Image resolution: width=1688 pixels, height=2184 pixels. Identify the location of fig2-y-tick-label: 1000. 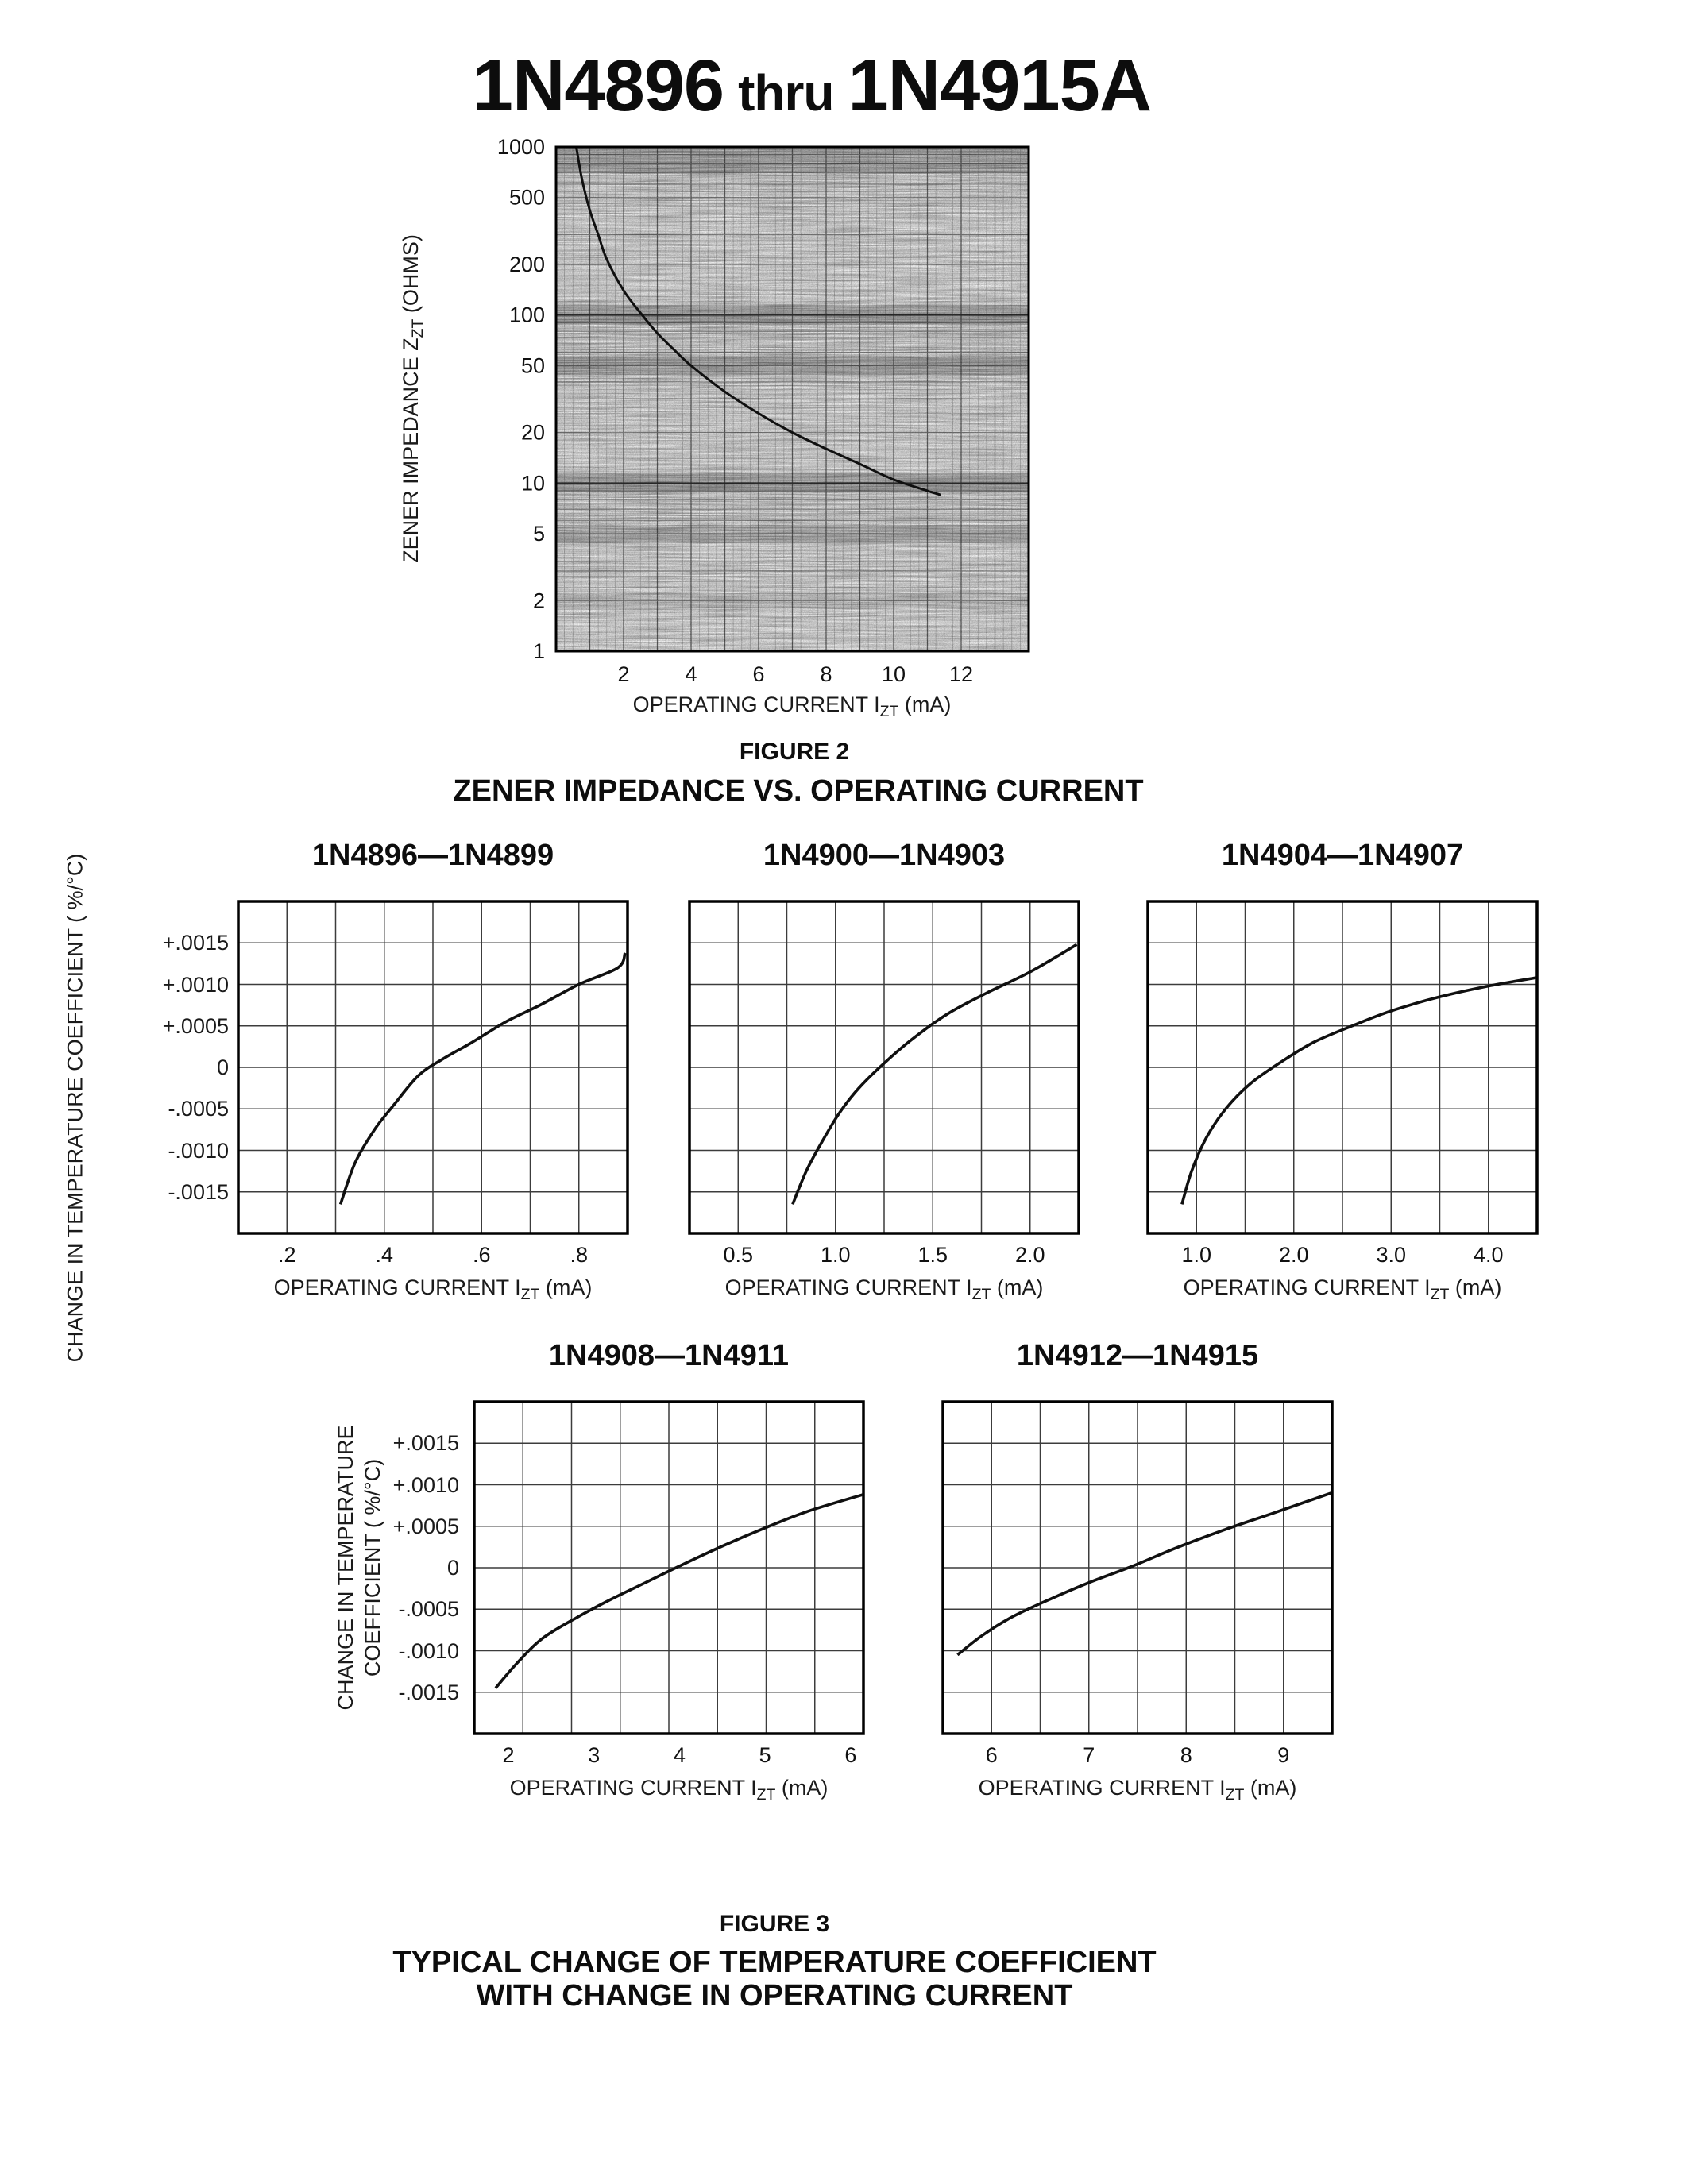
(521, 147).